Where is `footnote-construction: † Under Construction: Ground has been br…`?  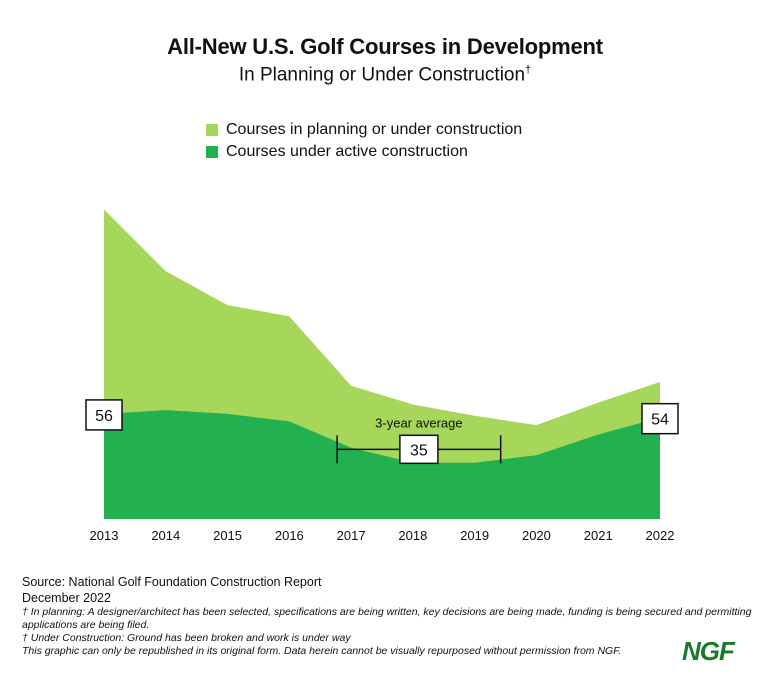 footnote-construction: † Under Construction: Ground has been br… is located at coordinates (186, 638).